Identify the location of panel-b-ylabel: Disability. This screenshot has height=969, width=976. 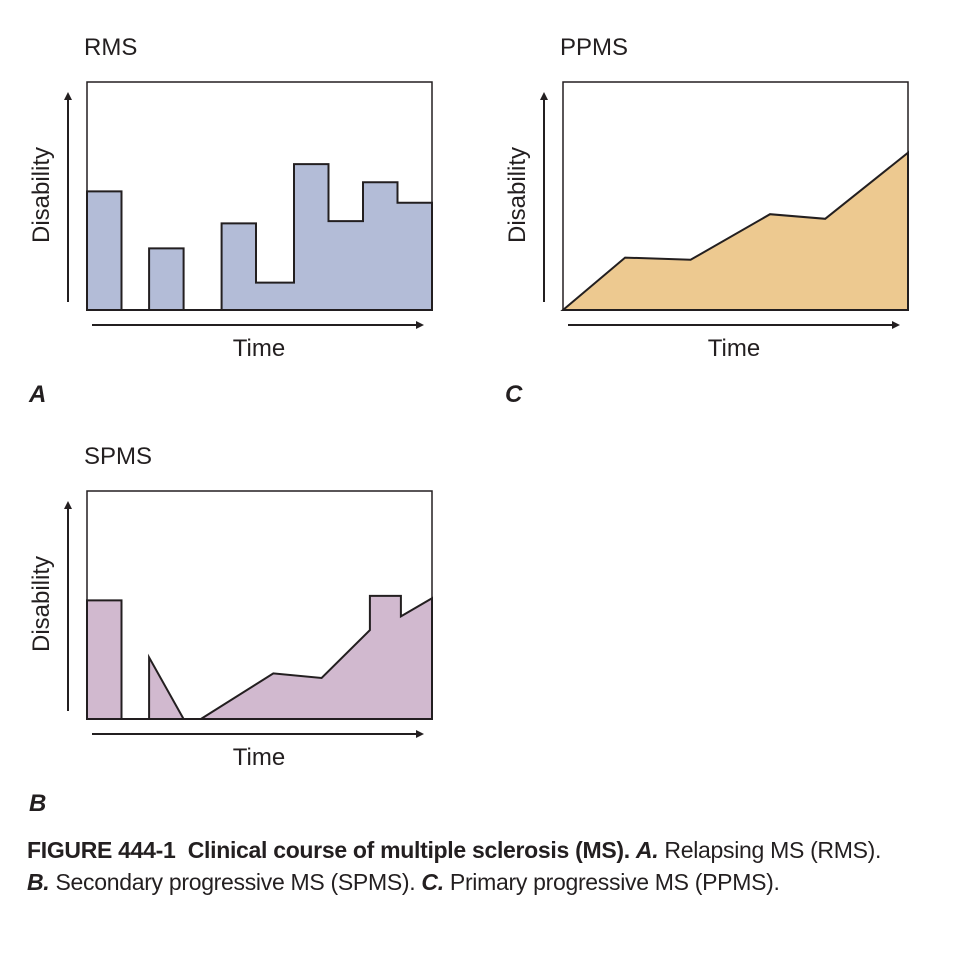
(41, 604).